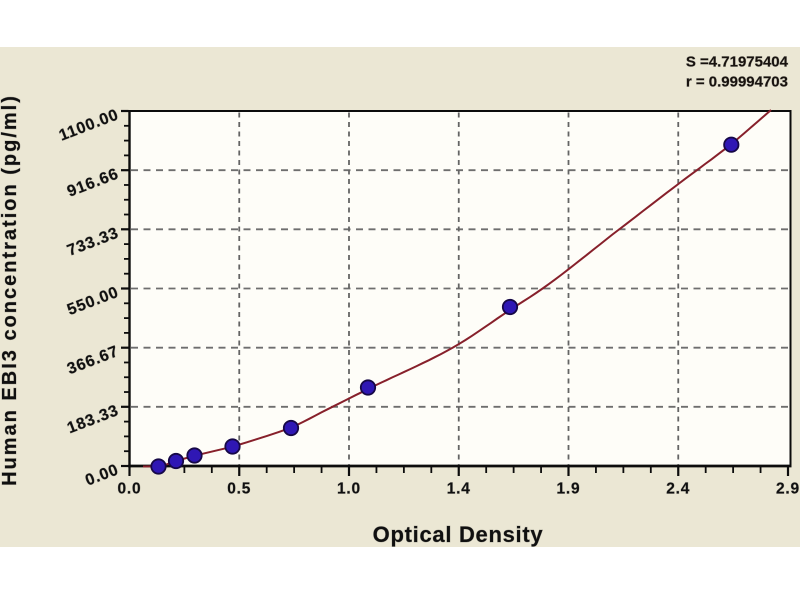 The image size is (800, 600). Describe the element at coordinates (458, 534) in the screenshot. I see `svg-text: Optical Density` at that location.